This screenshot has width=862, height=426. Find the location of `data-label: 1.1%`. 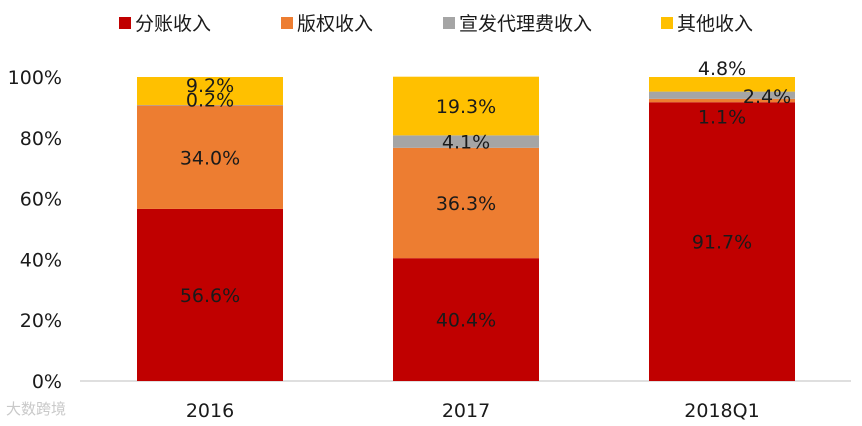

data-label: 1.1% is located at coordinates (722, 118).